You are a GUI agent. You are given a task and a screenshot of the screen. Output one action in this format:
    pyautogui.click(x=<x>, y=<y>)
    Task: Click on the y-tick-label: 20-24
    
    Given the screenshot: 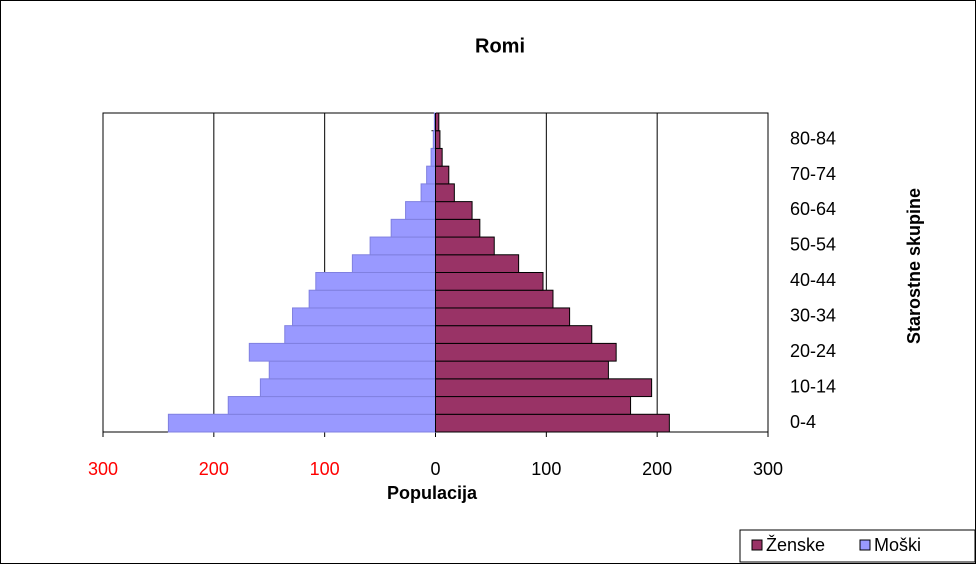 What is the action you would take?
    pyautogui.click(x=813, y=351)
    